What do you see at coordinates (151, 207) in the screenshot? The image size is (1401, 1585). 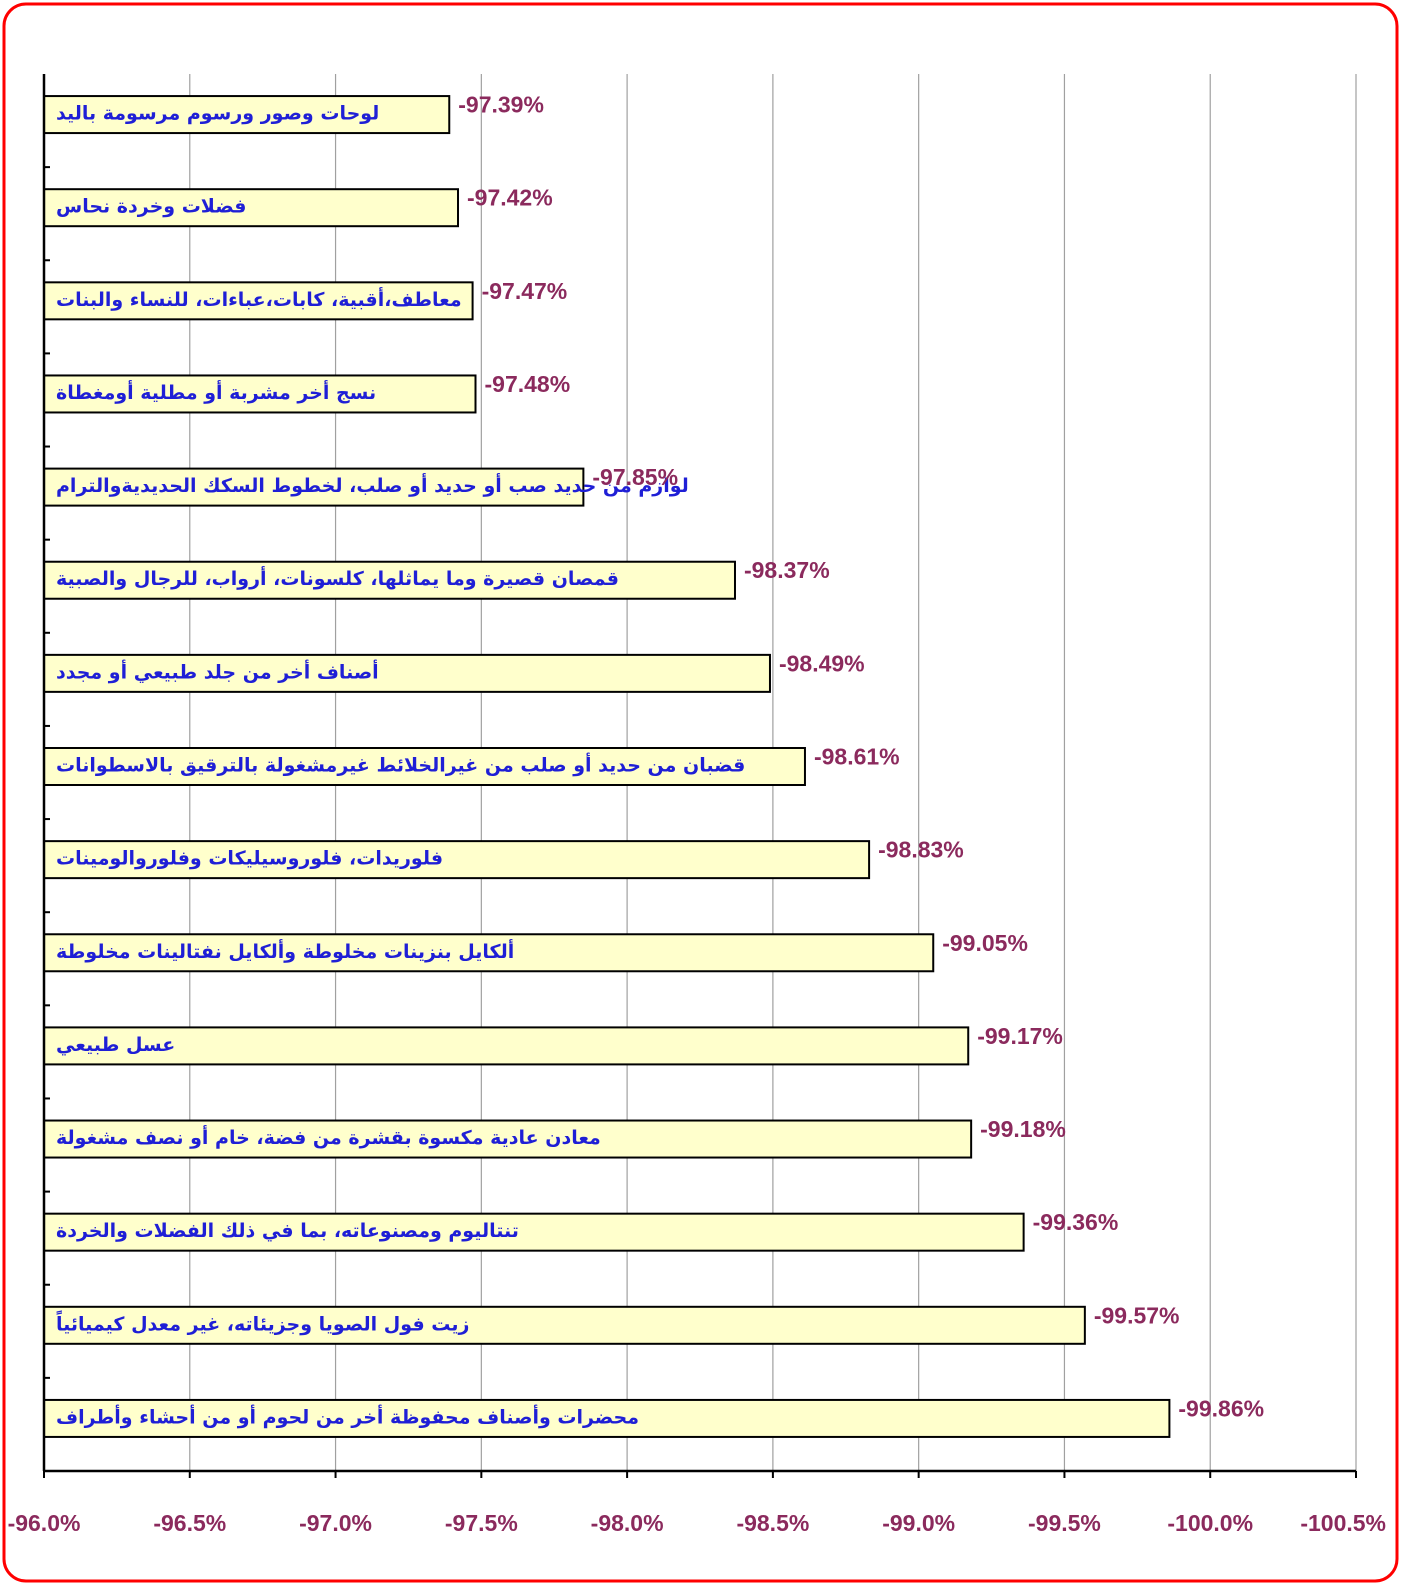 I see `category-label: فضلات وخردة نحاس` at bounding box center [151, 207].